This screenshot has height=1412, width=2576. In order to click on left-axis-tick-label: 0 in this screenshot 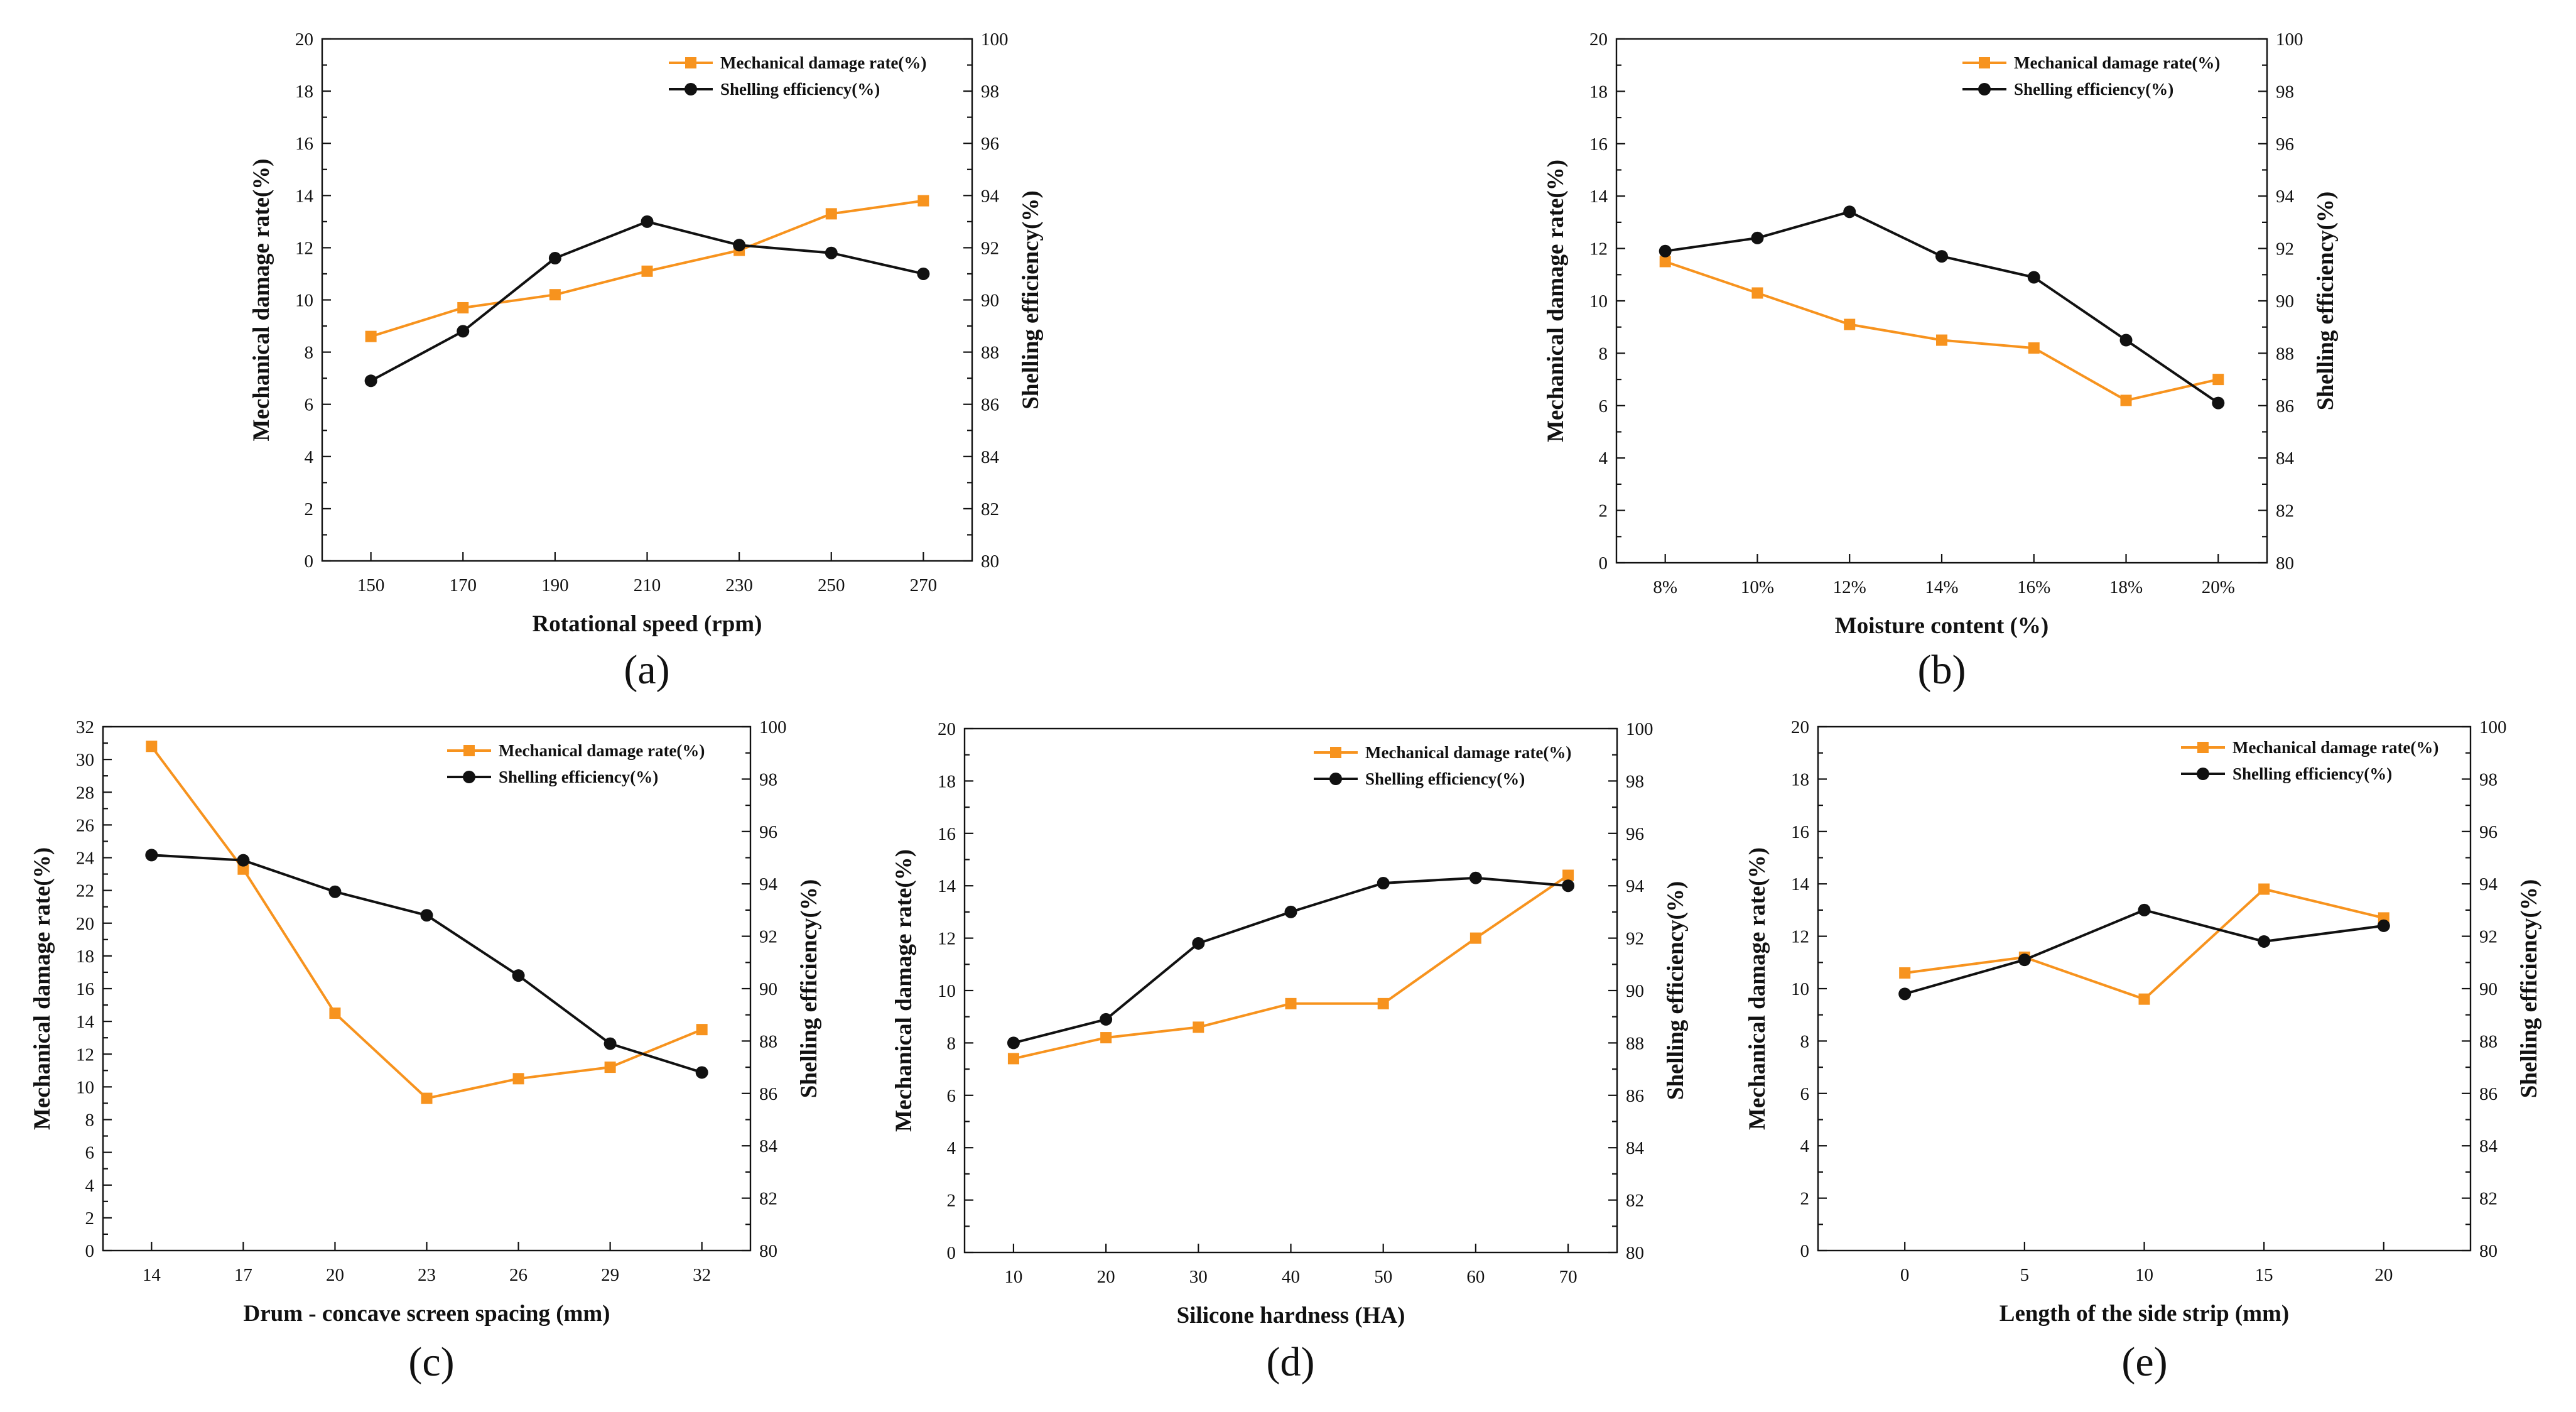, I will do `click(951, 1253)`.